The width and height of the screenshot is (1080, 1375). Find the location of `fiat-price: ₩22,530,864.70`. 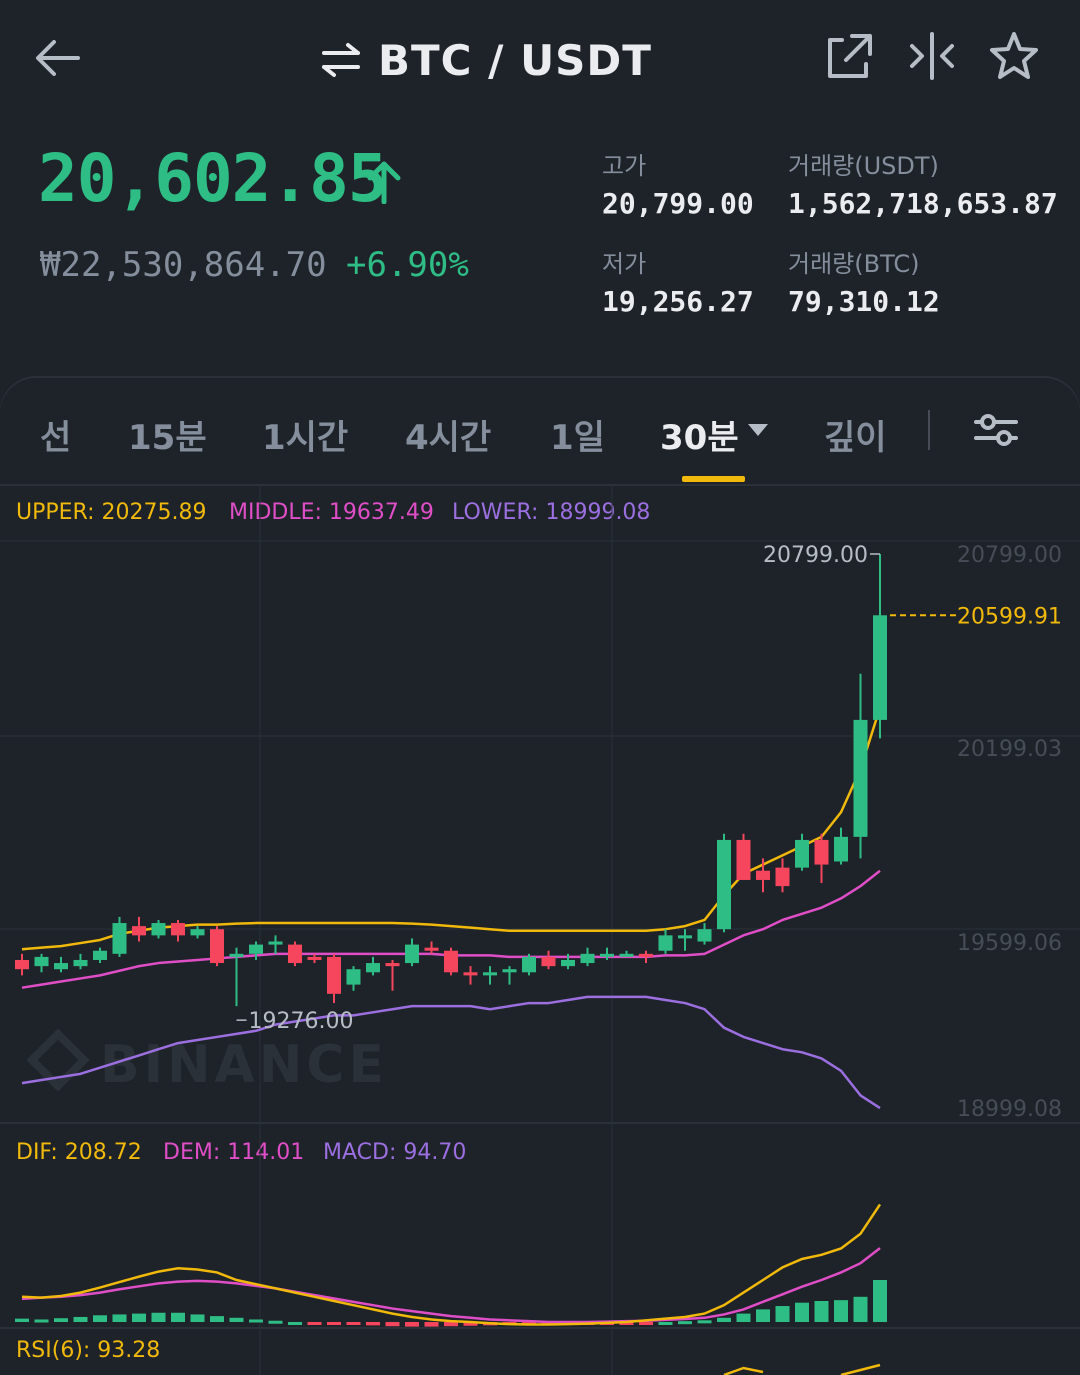

fiat-price: ₩22,530,864.70 is located at coordinates (183, 265).